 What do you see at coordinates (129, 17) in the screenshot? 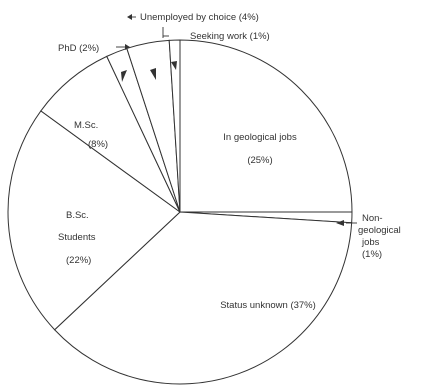
I see `unemployed-leader-arrow` at bounding box center [129, 17].